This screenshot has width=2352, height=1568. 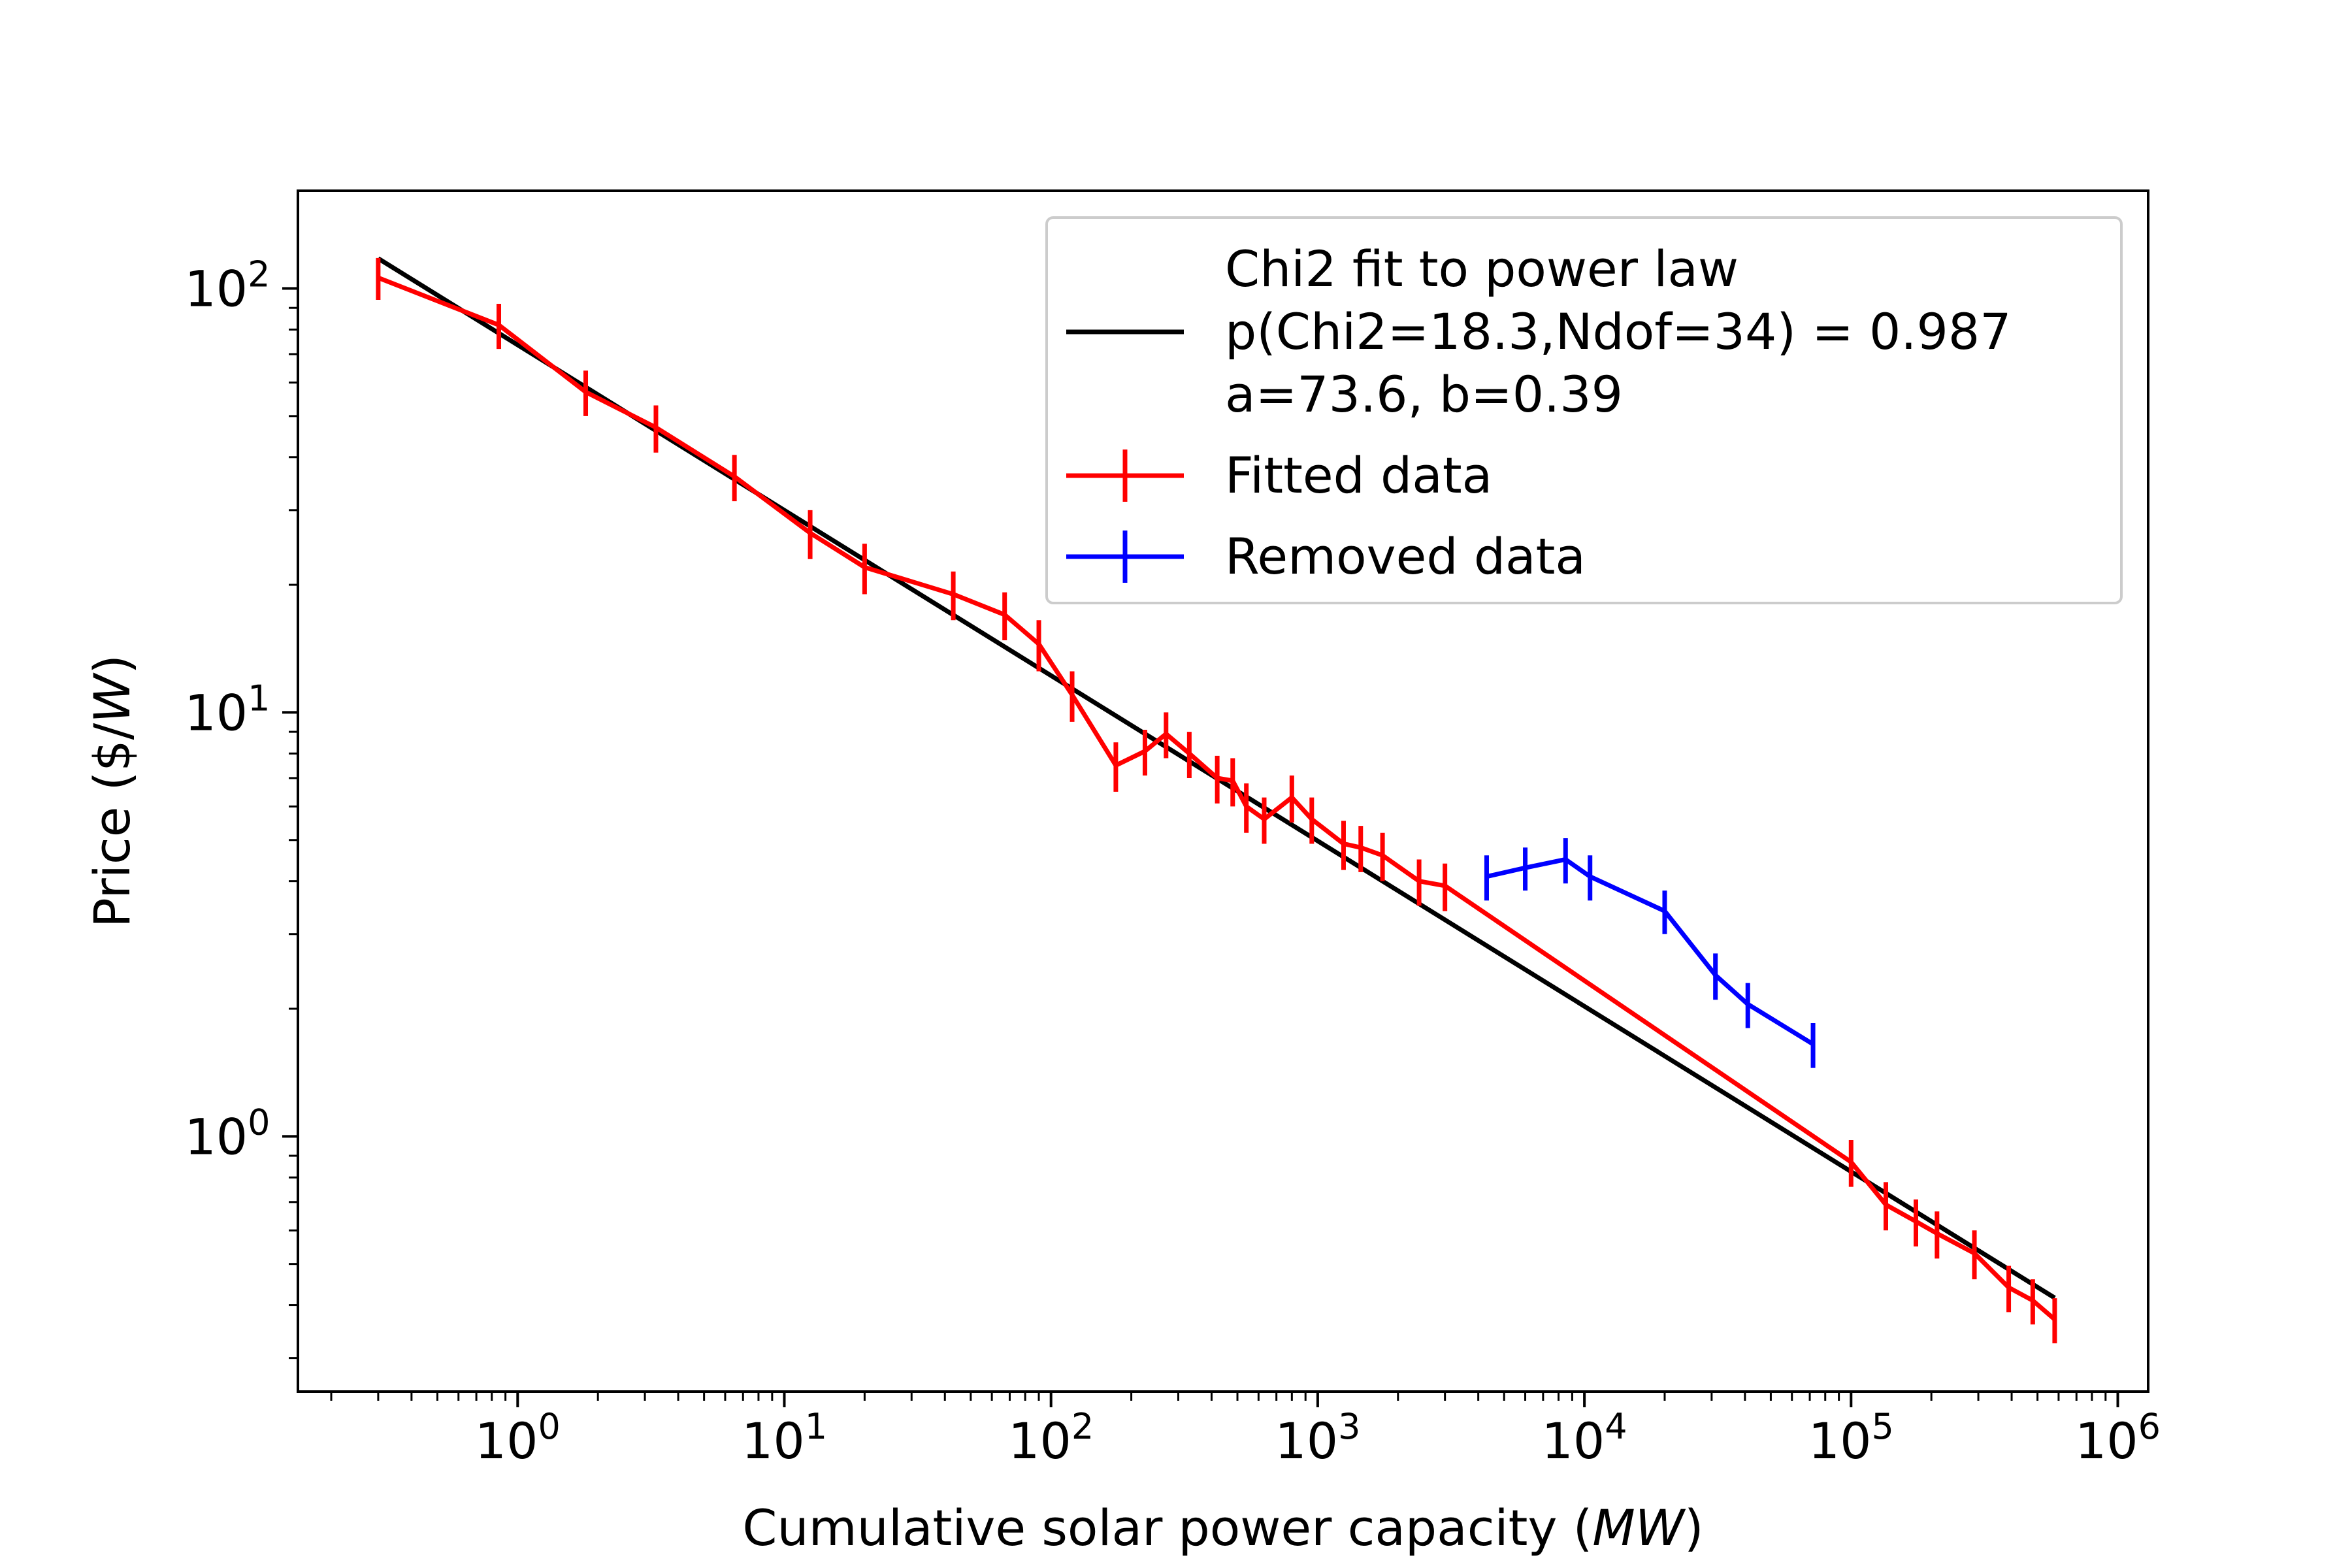 I want to click on x-tick-label: 10⁵, so click(x=1851, y=1438).